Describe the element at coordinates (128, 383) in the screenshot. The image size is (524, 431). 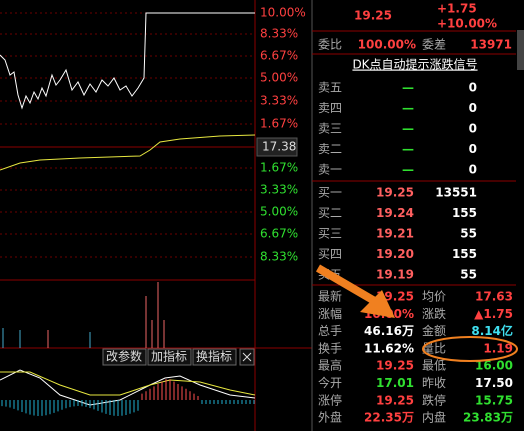
I see `signal-line` at that location.